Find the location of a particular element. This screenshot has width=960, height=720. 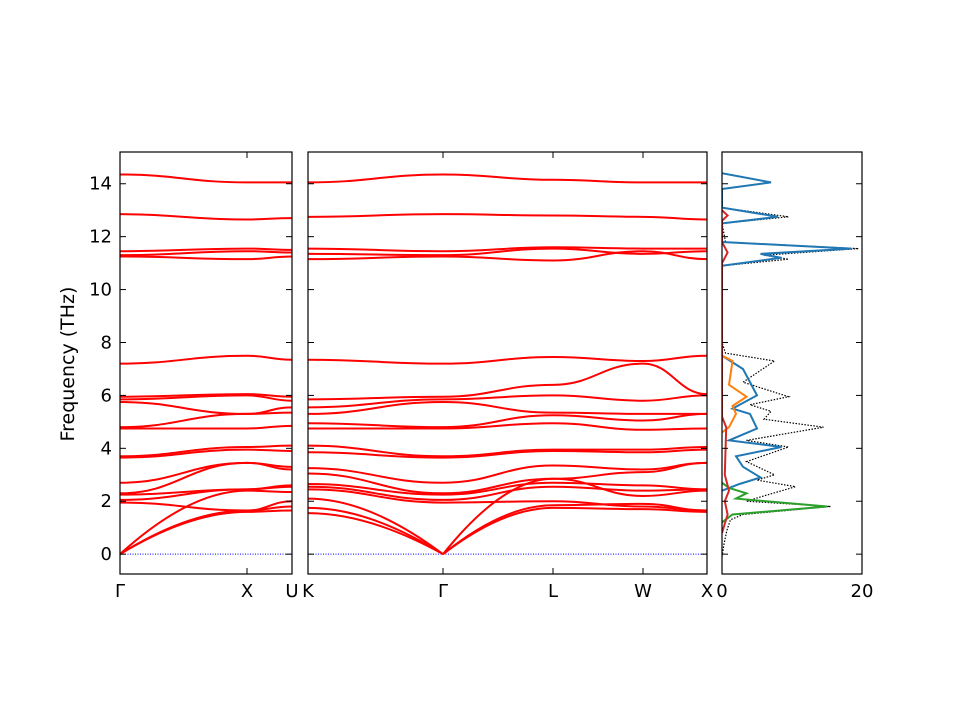

phonon-band-Γ-L-3 is located at coordinates (498, 502).